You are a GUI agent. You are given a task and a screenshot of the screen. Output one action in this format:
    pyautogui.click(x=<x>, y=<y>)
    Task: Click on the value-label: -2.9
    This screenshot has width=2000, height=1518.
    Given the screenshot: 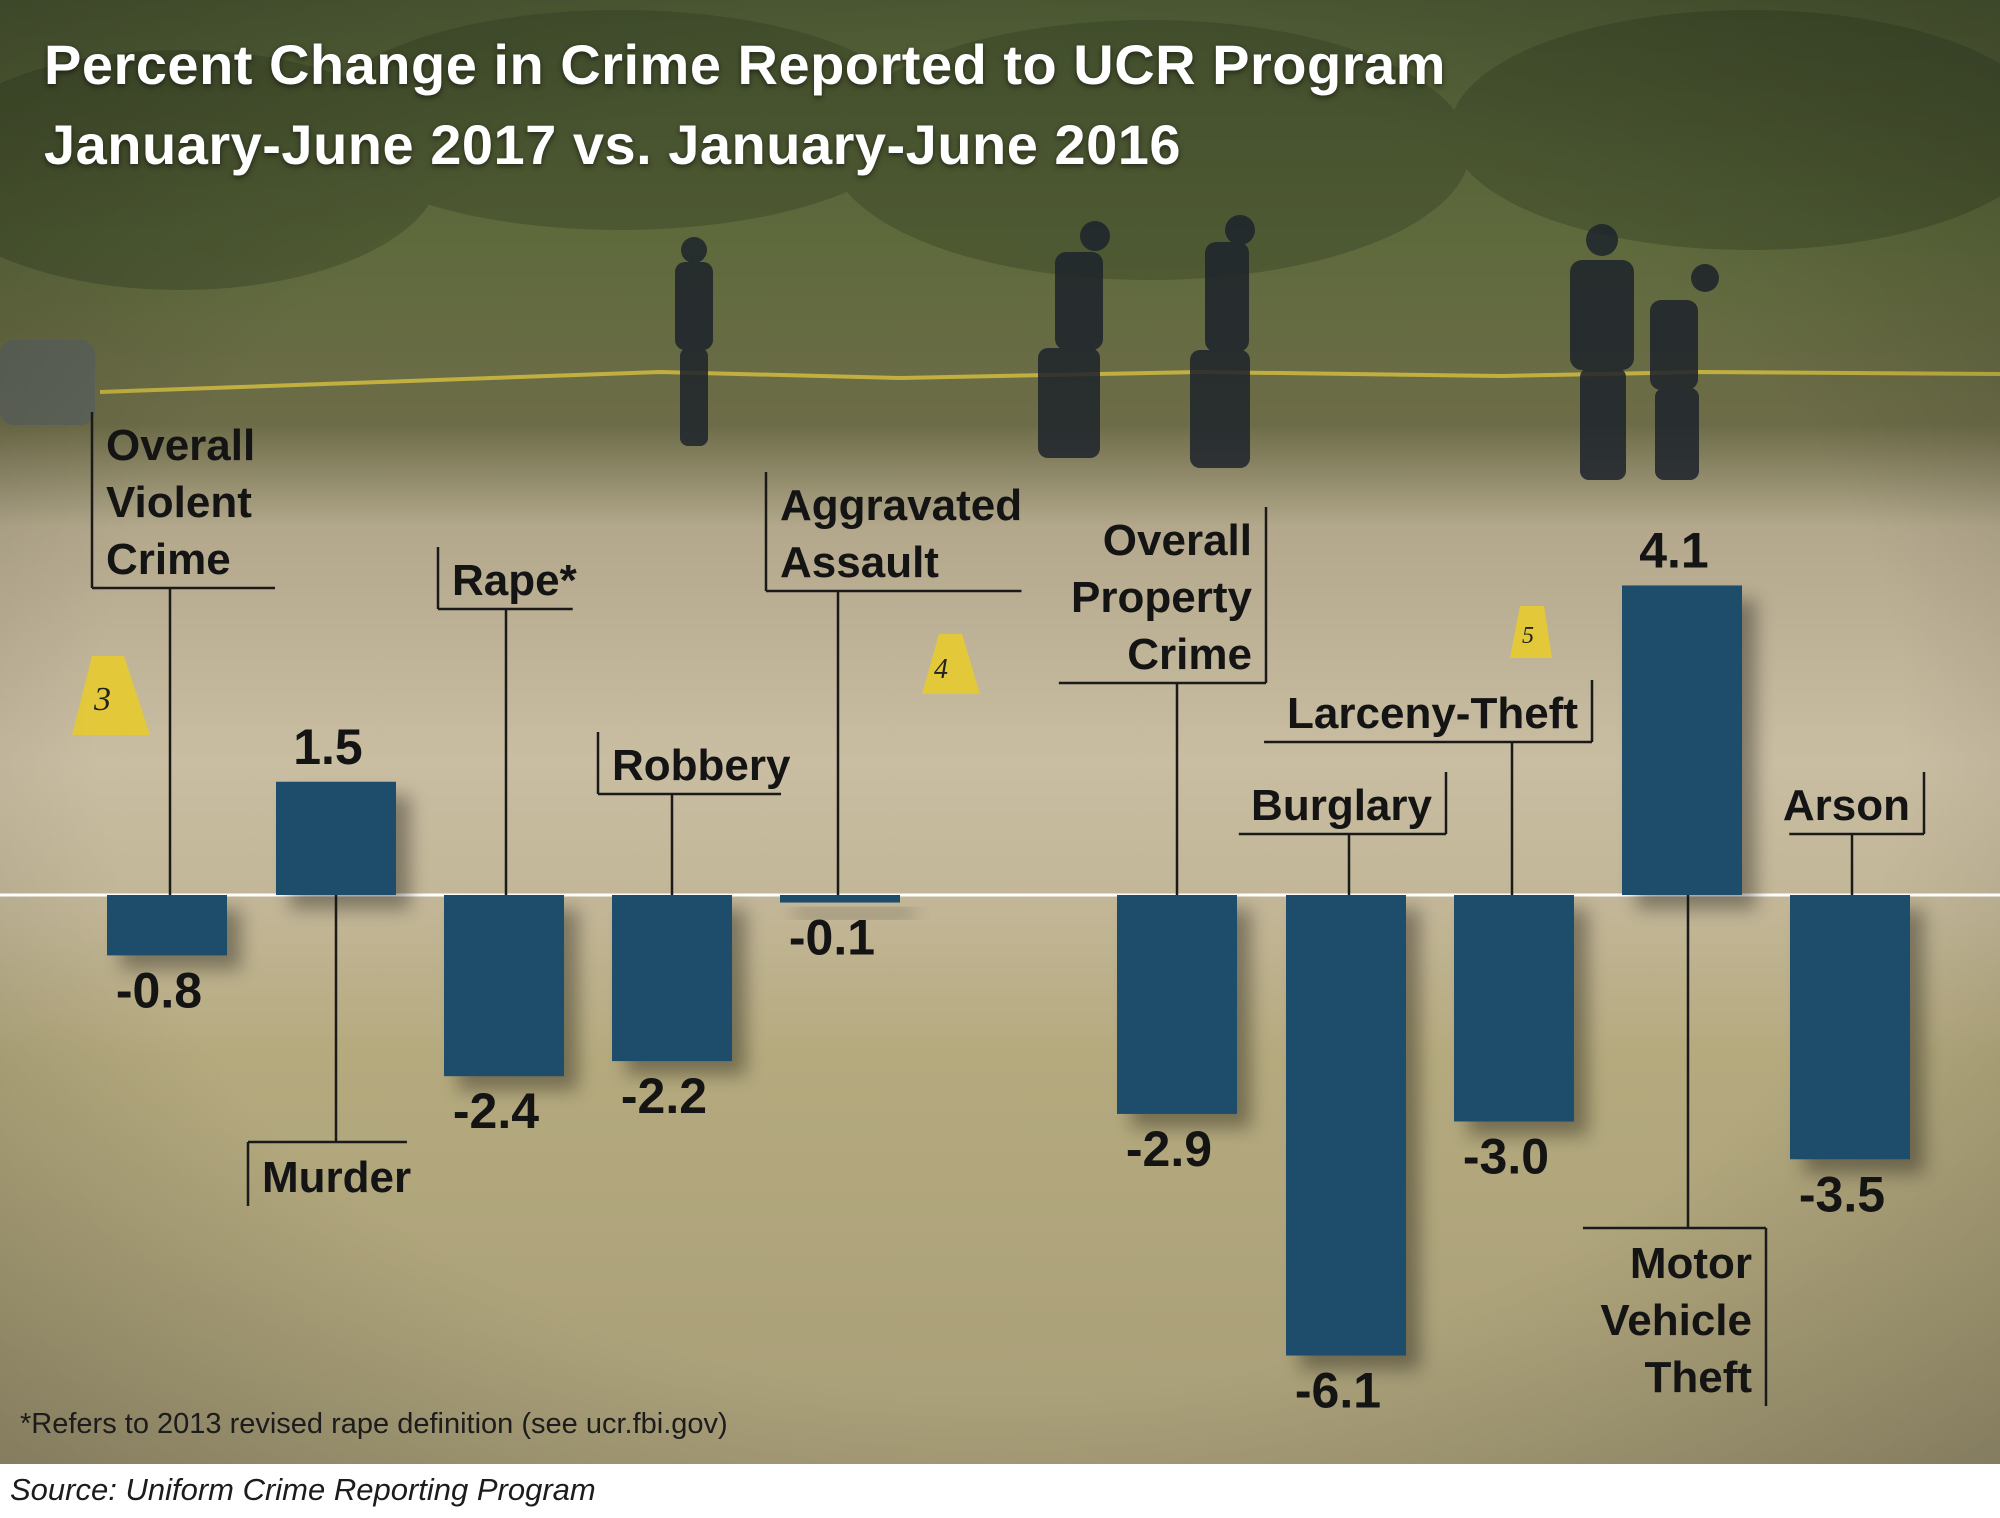 What is the action you would take?
    pyautogui.click(x=1169, y=1149)
    